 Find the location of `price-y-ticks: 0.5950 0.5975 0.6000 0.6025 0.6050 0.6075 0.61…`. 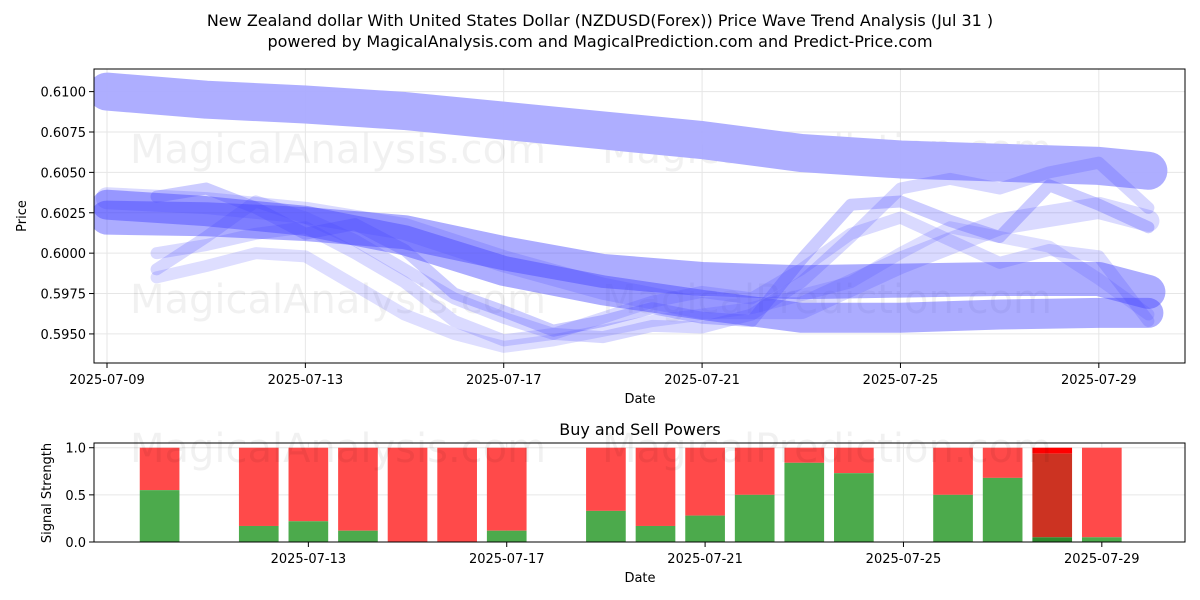

price-y-ticks: 0.5950 0.5975 0.6000 0.6025 0.6050 0.6075 0.61… is located at coordinates (67, 214).